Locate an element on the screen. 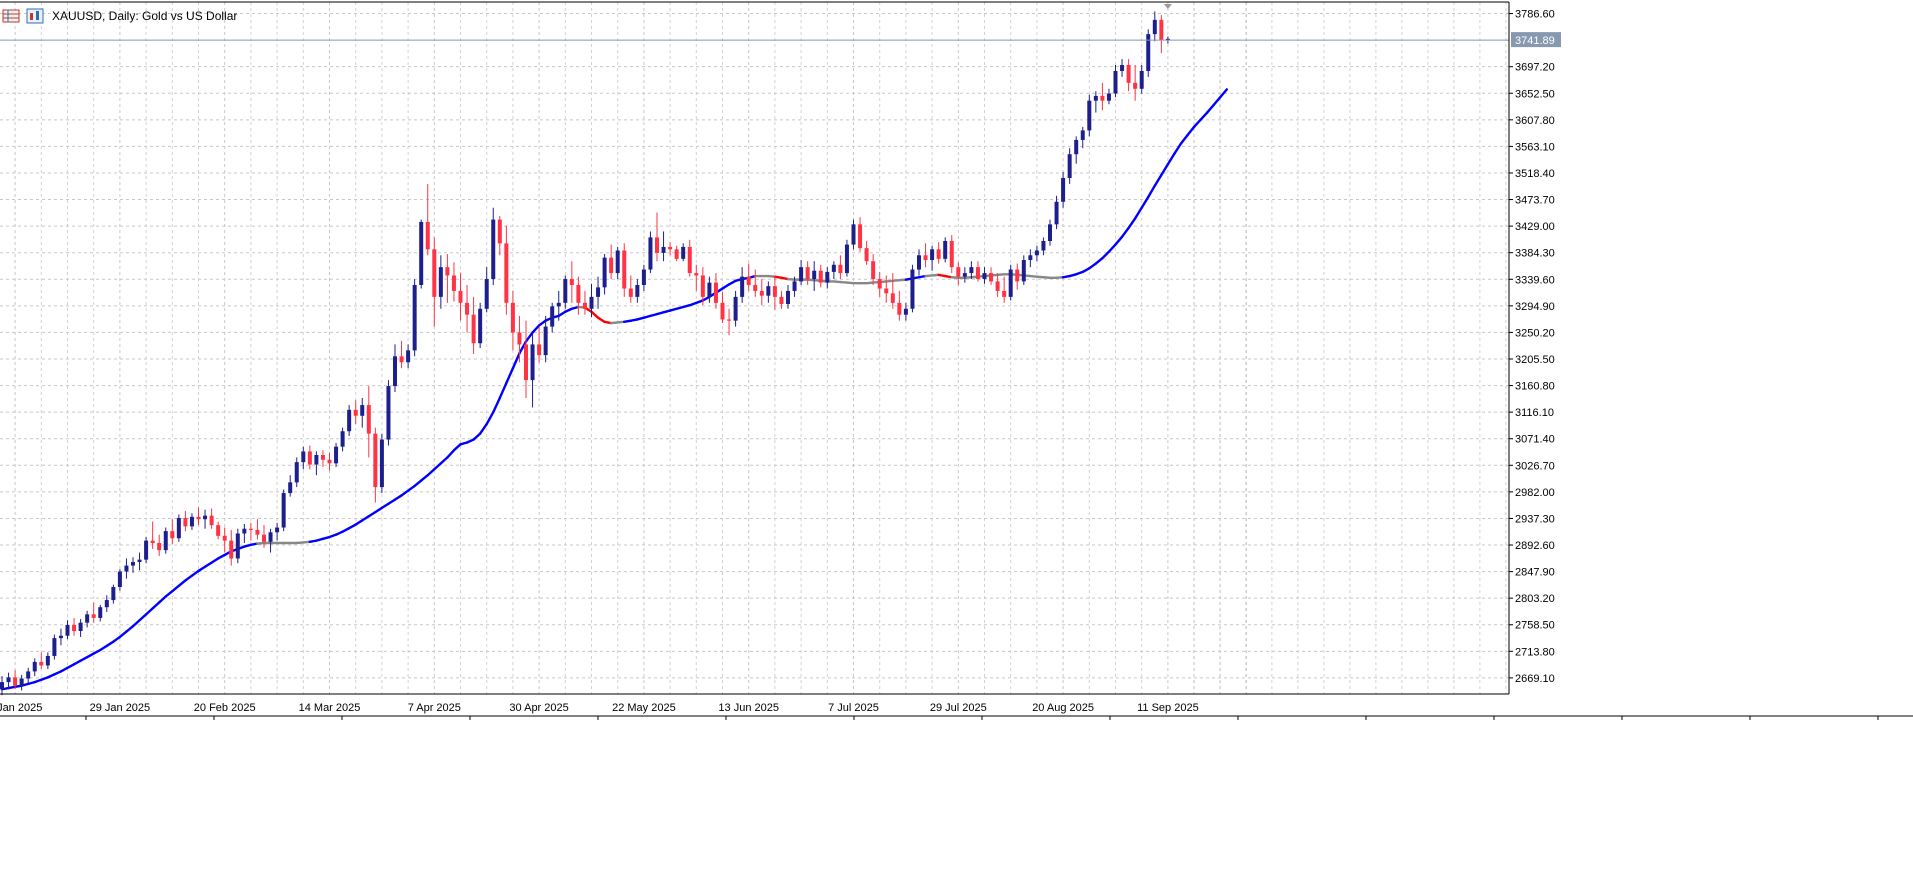 The width and height of the screenshot is (1913, 884). price-tick-label: 3384.30 is located at coordinates (1535, 254).